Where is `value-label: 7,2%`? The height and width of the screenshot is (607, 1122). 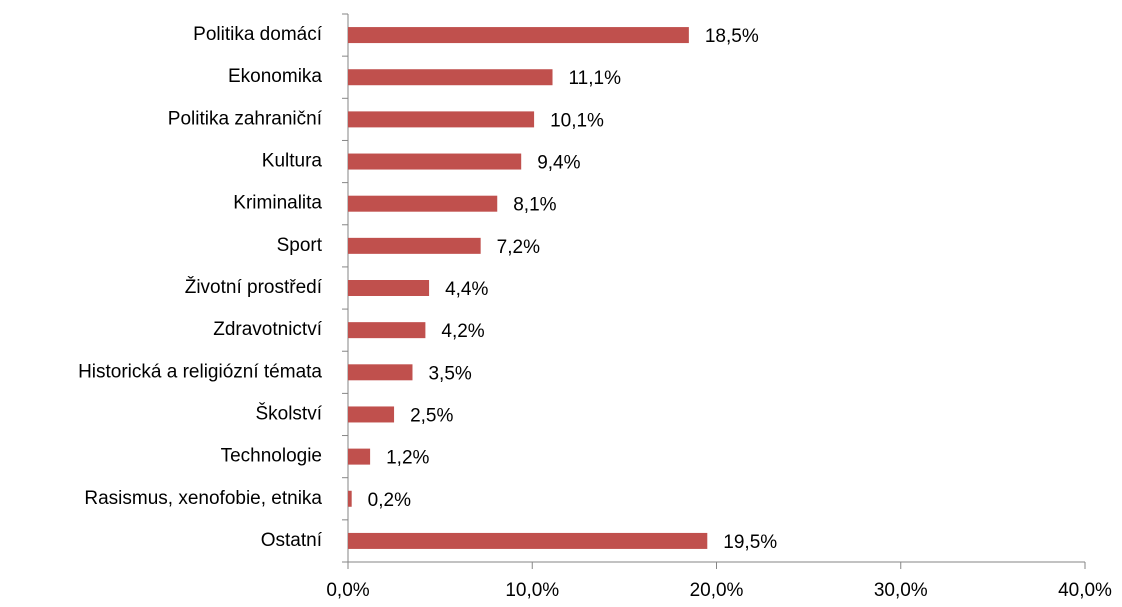 value-label: 7,2% is located at coordinates (518, 247).